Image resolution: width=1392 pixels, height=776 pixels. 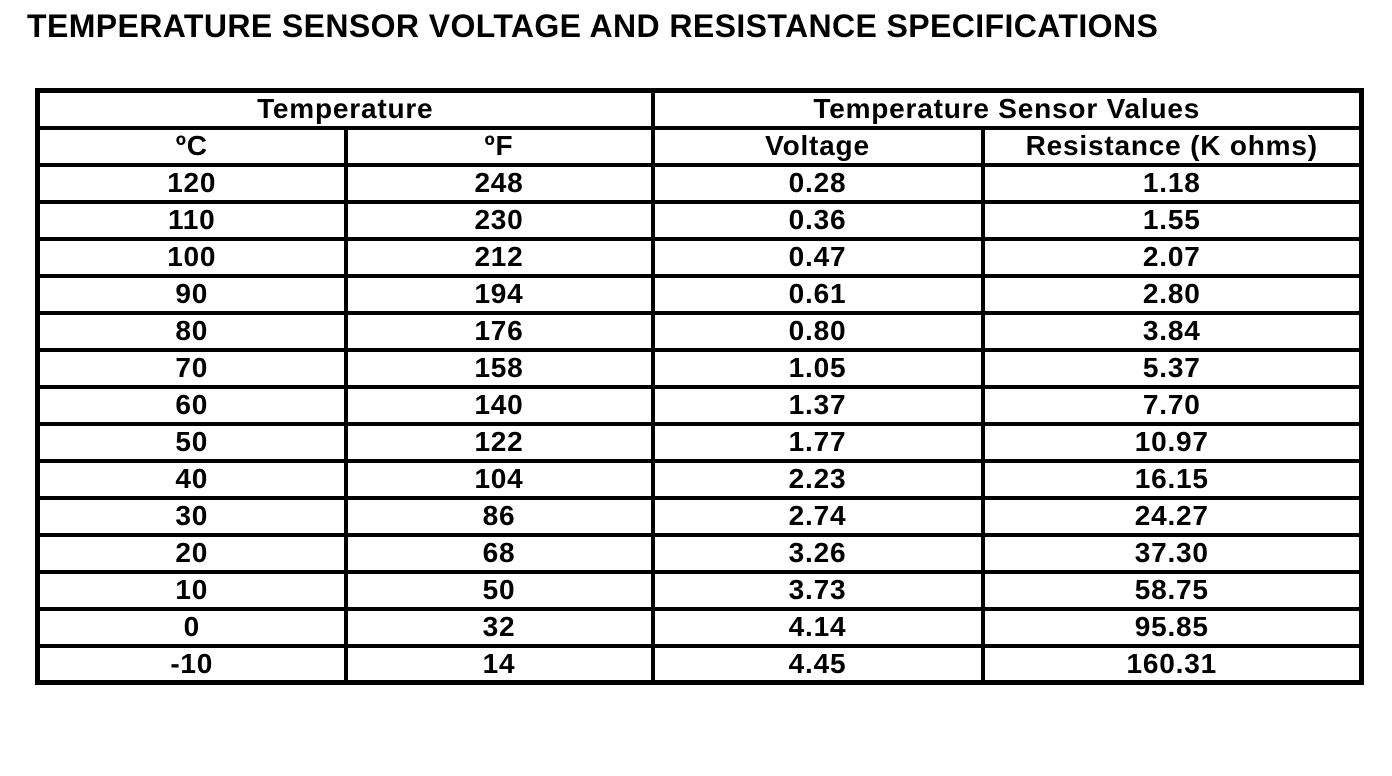 What do you see at coordinates (499, 331) in the screenshot?
I see `cell-fahrenheit: 176` at bounding box center [499, 331].